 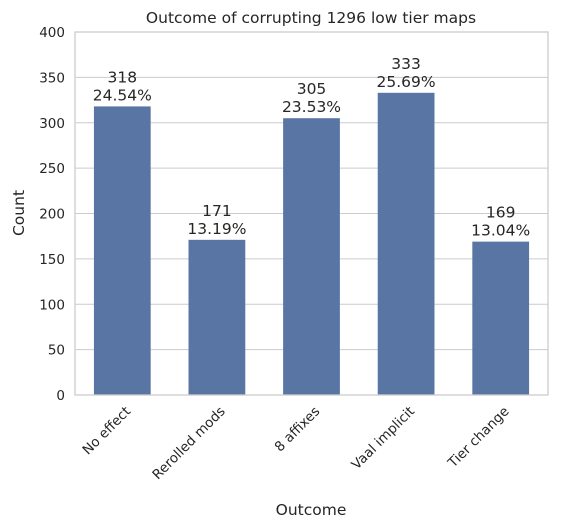 I want to click on data-label-count: 169, so click(x=501, y=213).